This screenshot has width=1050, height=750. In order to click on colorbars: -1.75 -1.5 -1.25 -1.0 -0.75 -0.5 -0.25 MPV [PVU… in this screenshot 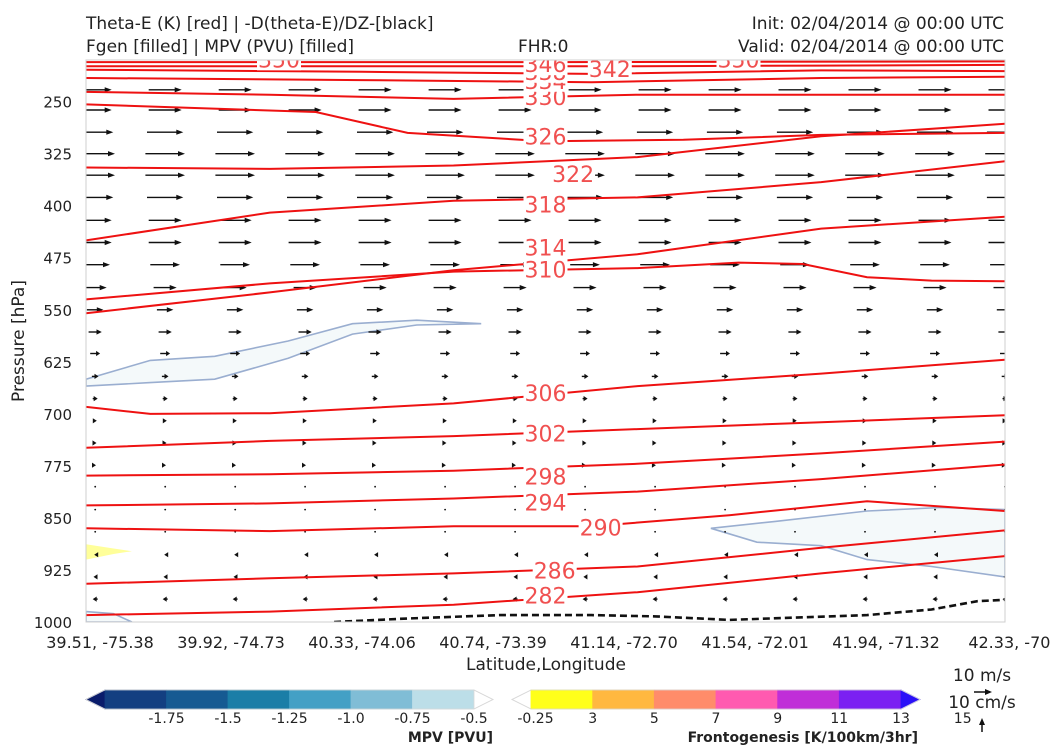, I will do `click(528, 717)`.